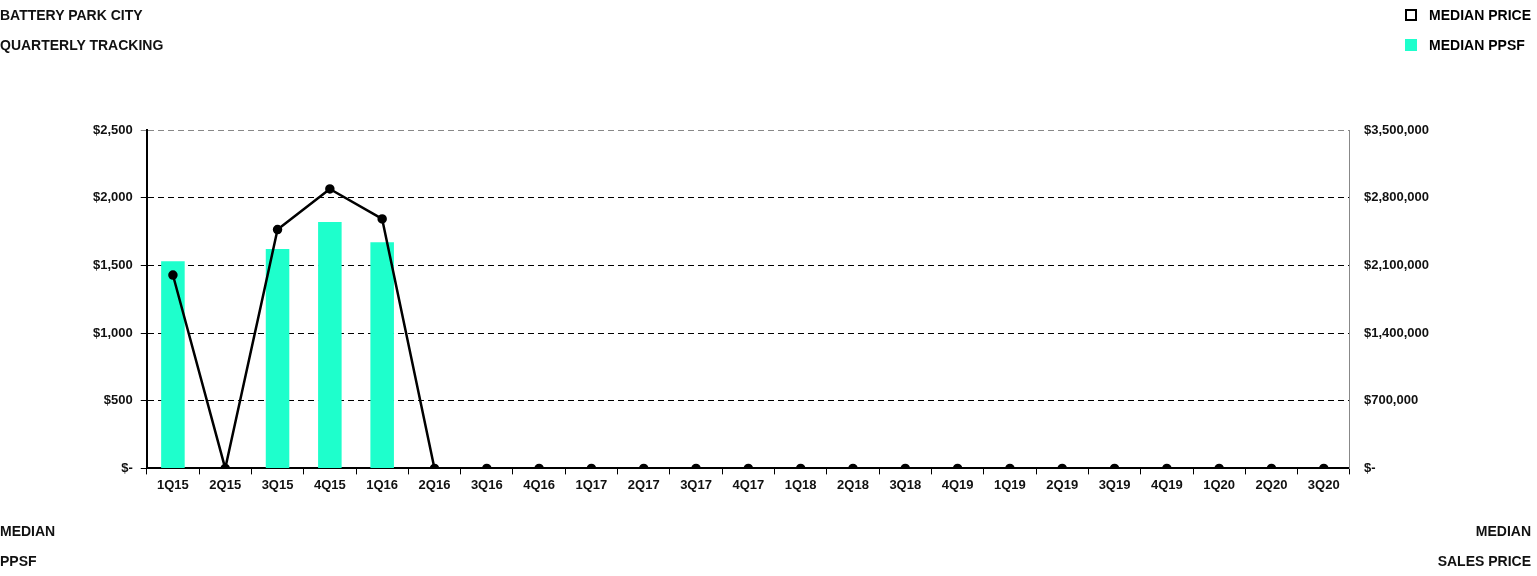  What do you see at coordinates (113, 129) in the screenshot?
I see `y-tick-label: $2,500` at bounding box center [113, 129].